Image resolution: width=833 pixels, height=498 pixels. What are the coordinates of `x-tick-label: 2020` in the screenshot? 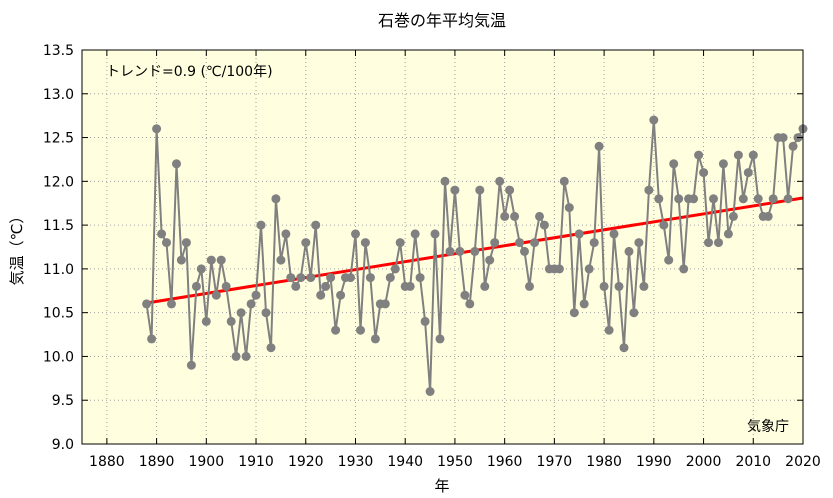 It's located at (803, 462).